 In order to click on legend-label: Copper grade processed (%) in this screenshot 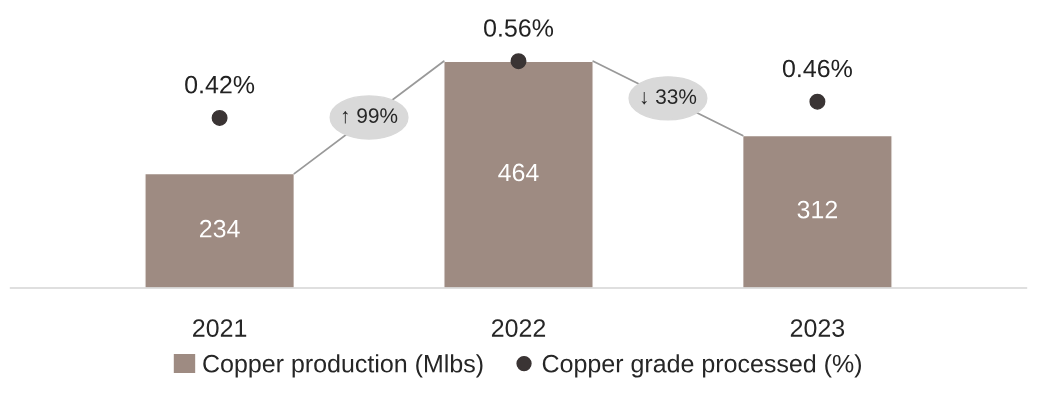, I will do `click(701, 366)`.